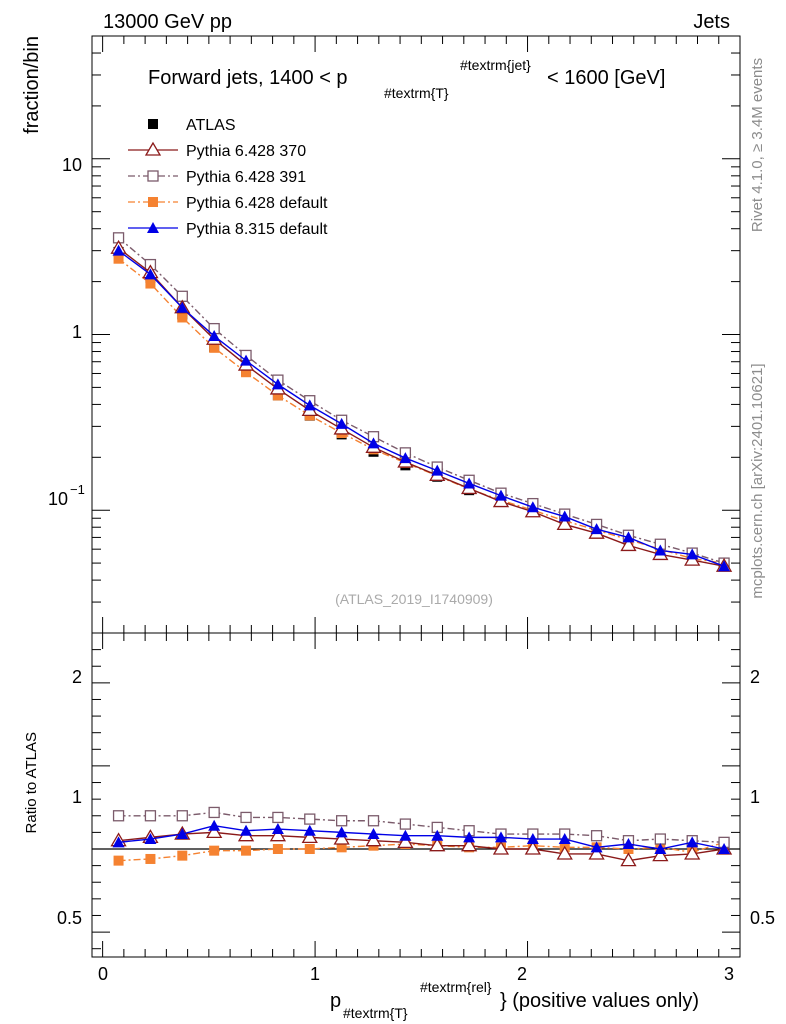  What do you see at coordinates (599, 1001) in the screenshot?
I see `svg-text: } (positive values only)` at bounding box center [599, 1001].